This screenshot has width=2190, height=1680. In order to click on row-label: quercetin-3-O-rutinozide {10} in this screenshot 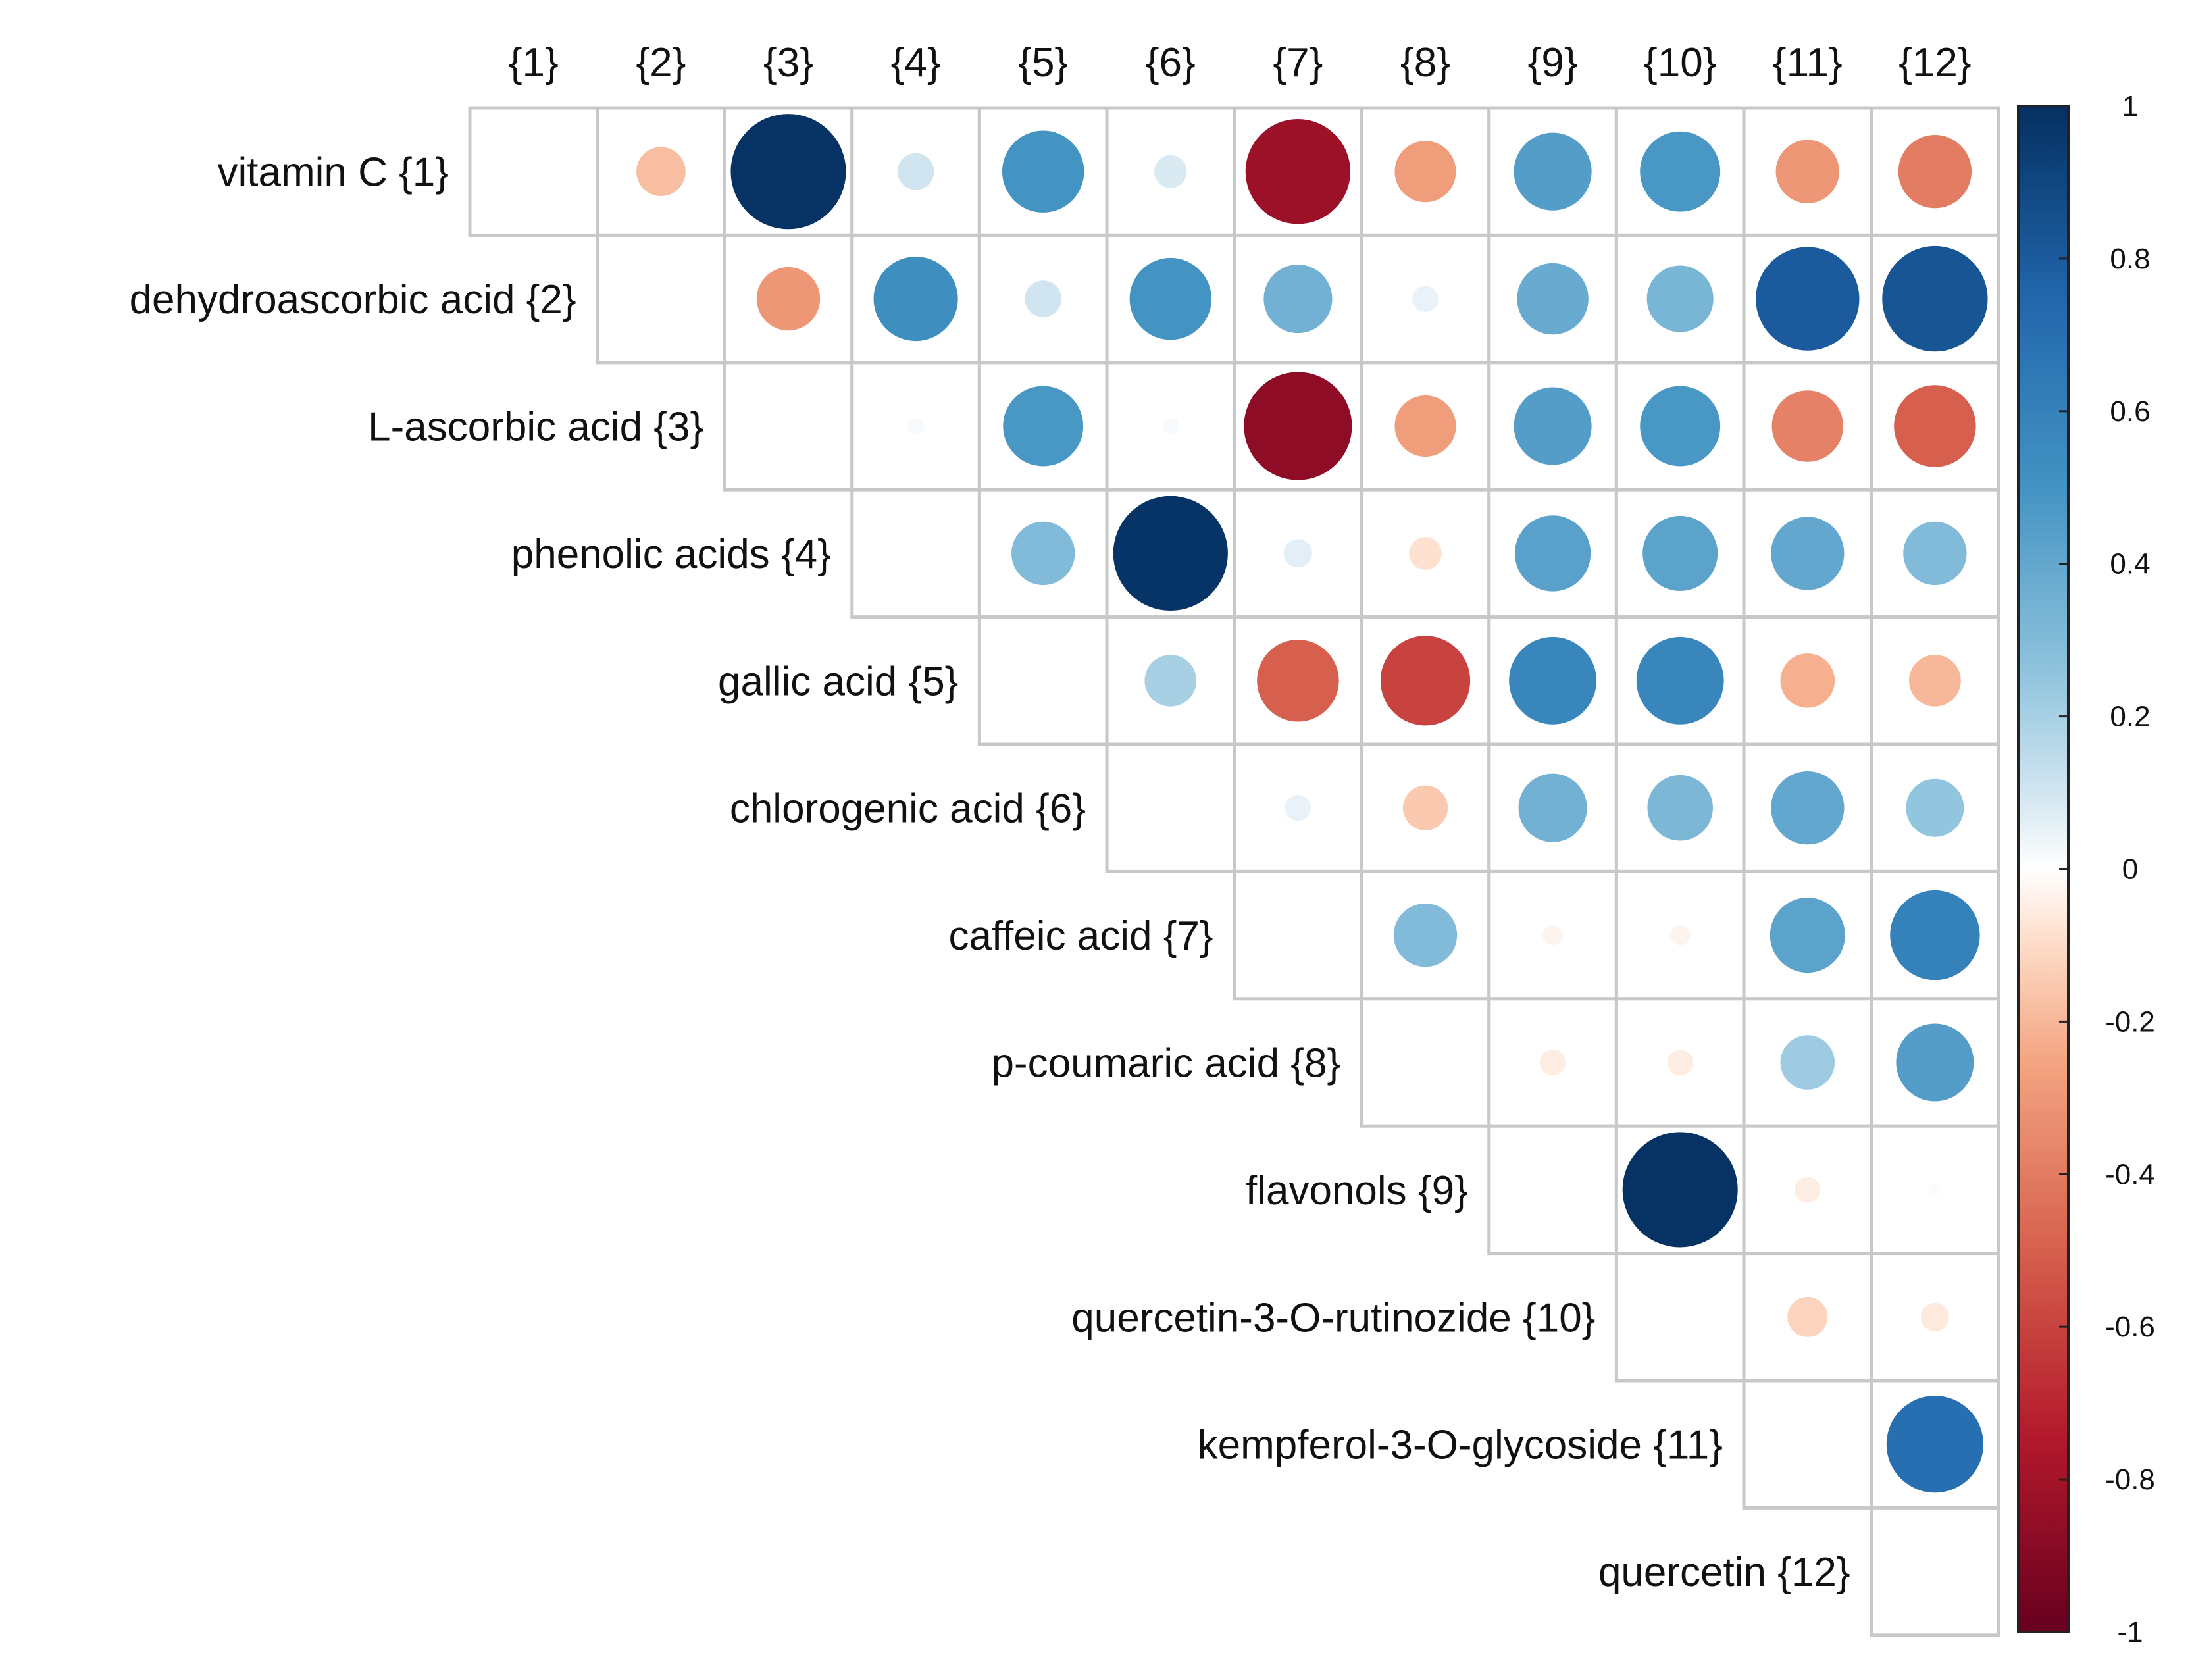, I will do `click(1333, 1317)`.